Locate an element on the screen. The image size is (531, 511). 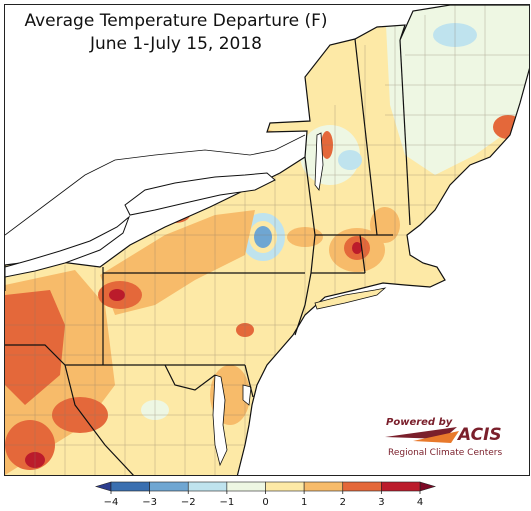
logo-swoosh-orange-icon is located at coordinates (436, 437).